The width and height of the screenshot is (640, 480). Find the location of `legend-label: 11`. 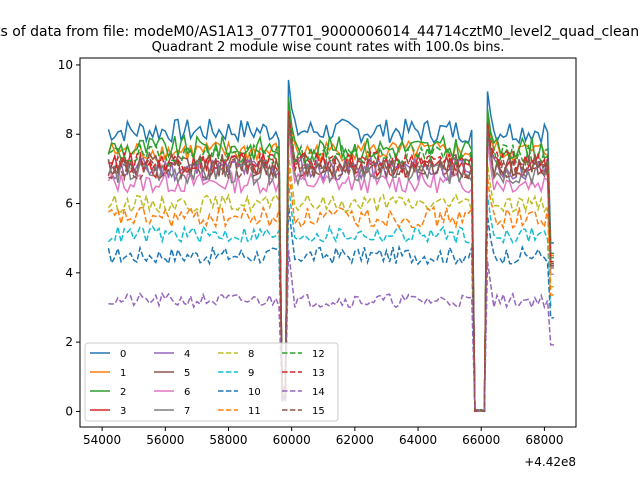

legend-label: 11 is located at coordinates (254, 411).